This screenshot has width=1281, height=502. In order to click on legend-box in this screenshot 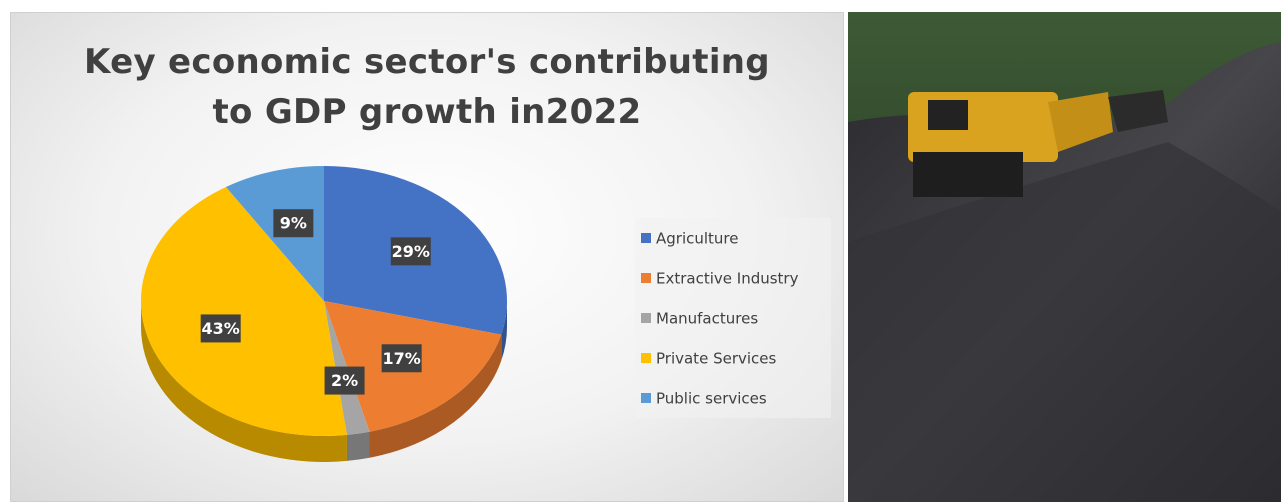, I will do `click(733, 318)`.